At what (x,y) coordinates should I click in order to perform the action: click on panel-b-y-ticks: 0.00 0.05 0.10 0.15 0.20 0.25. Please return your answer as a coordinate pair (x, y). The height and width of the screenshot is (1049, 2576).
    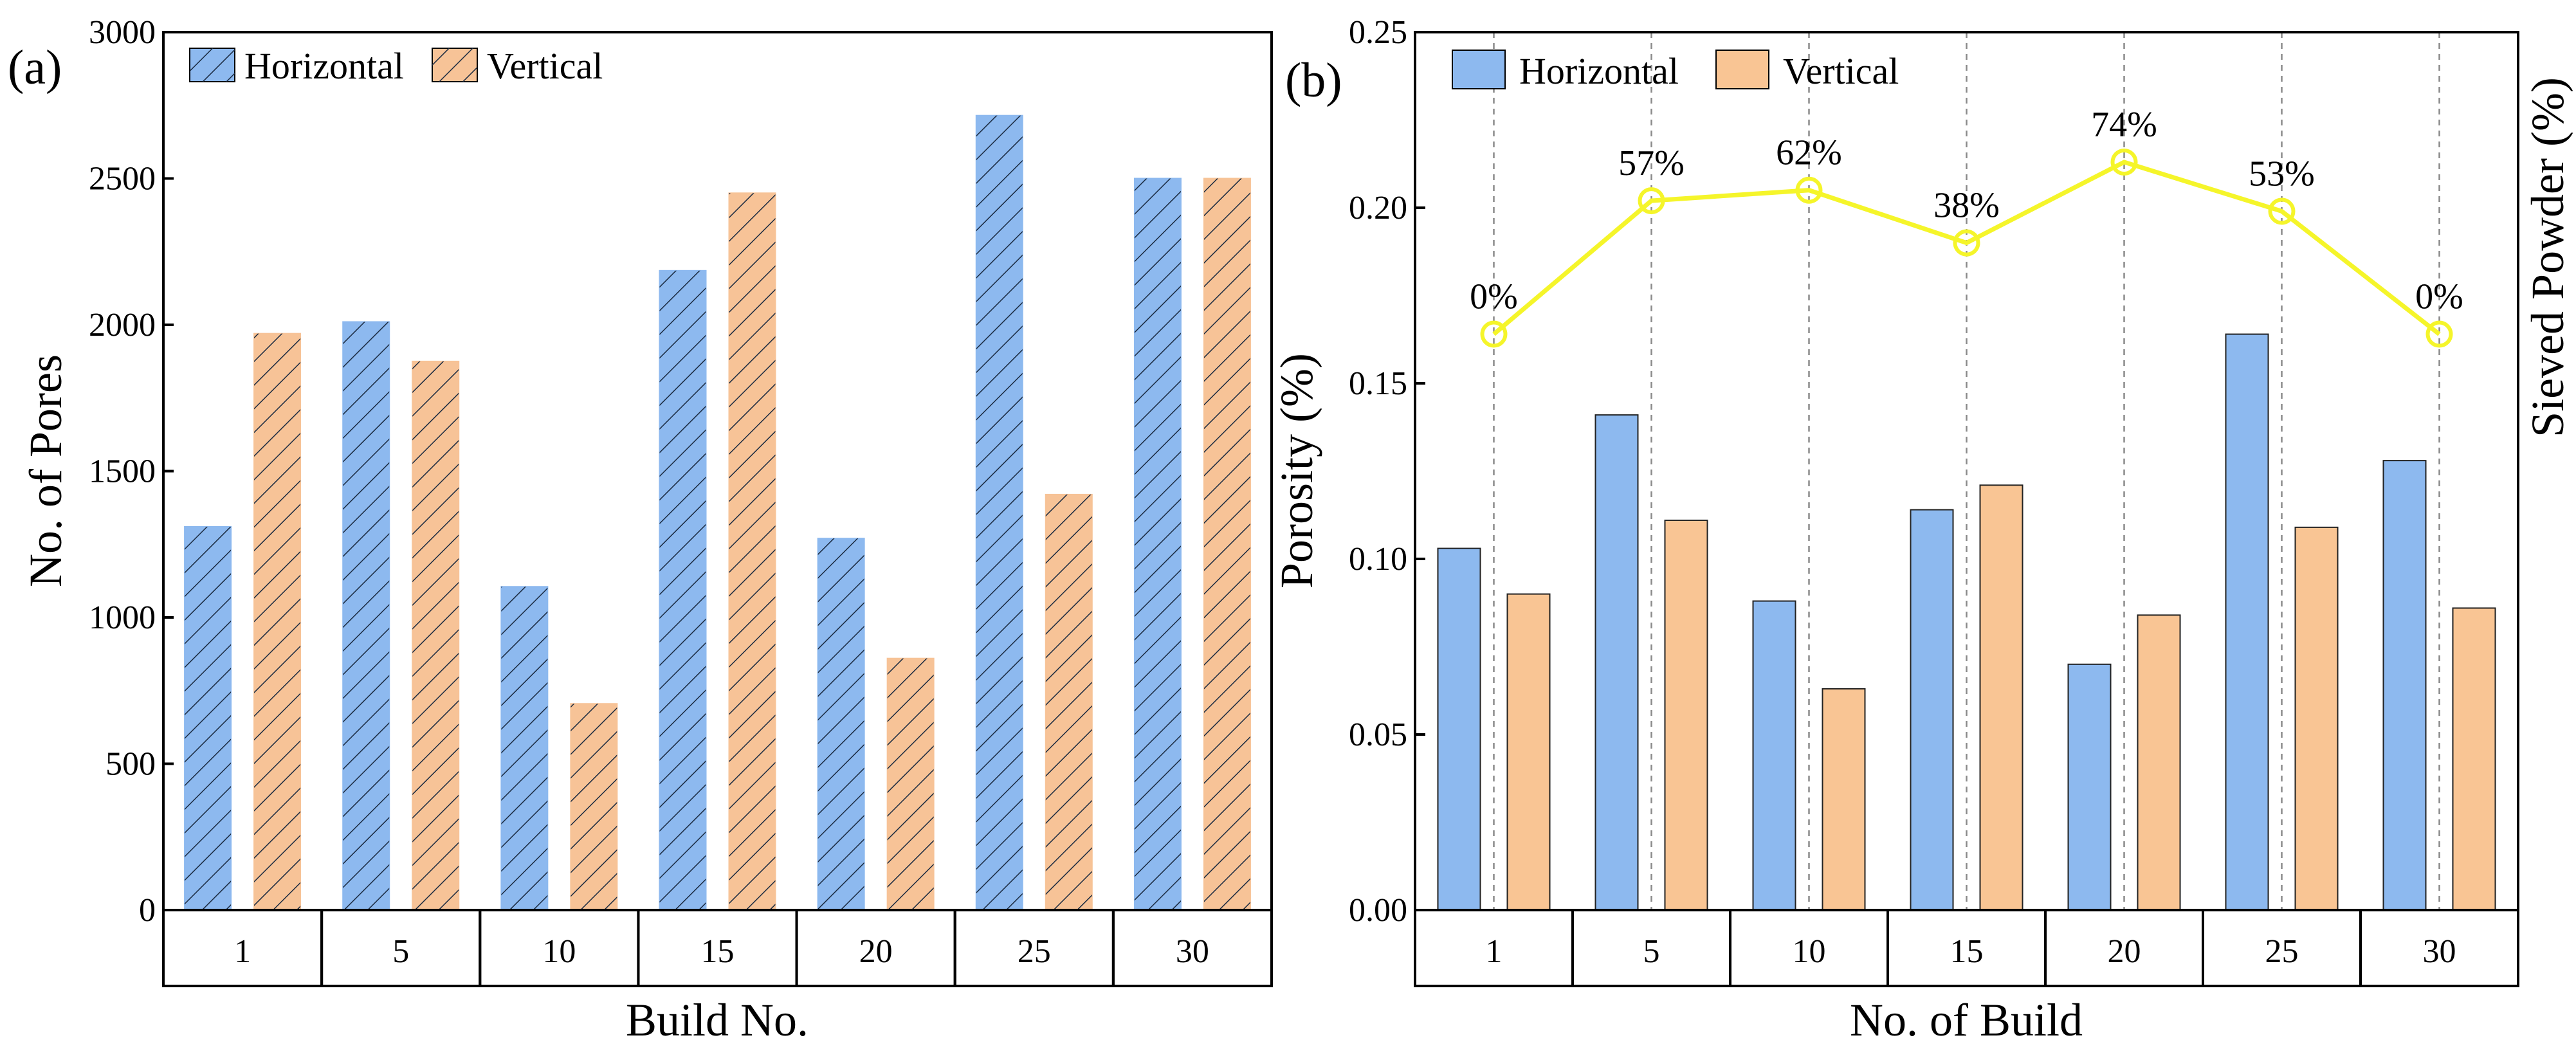
    Looking at the image, I should click on (1387, 471).